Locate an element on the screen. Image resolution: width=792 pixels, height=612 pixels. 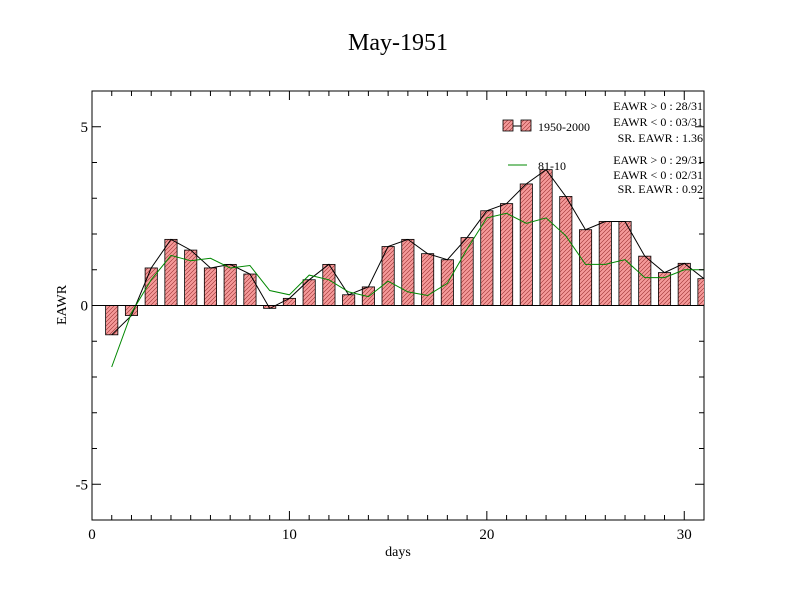
x-tick-label-0: 0 is located at coordinates (92, 535).